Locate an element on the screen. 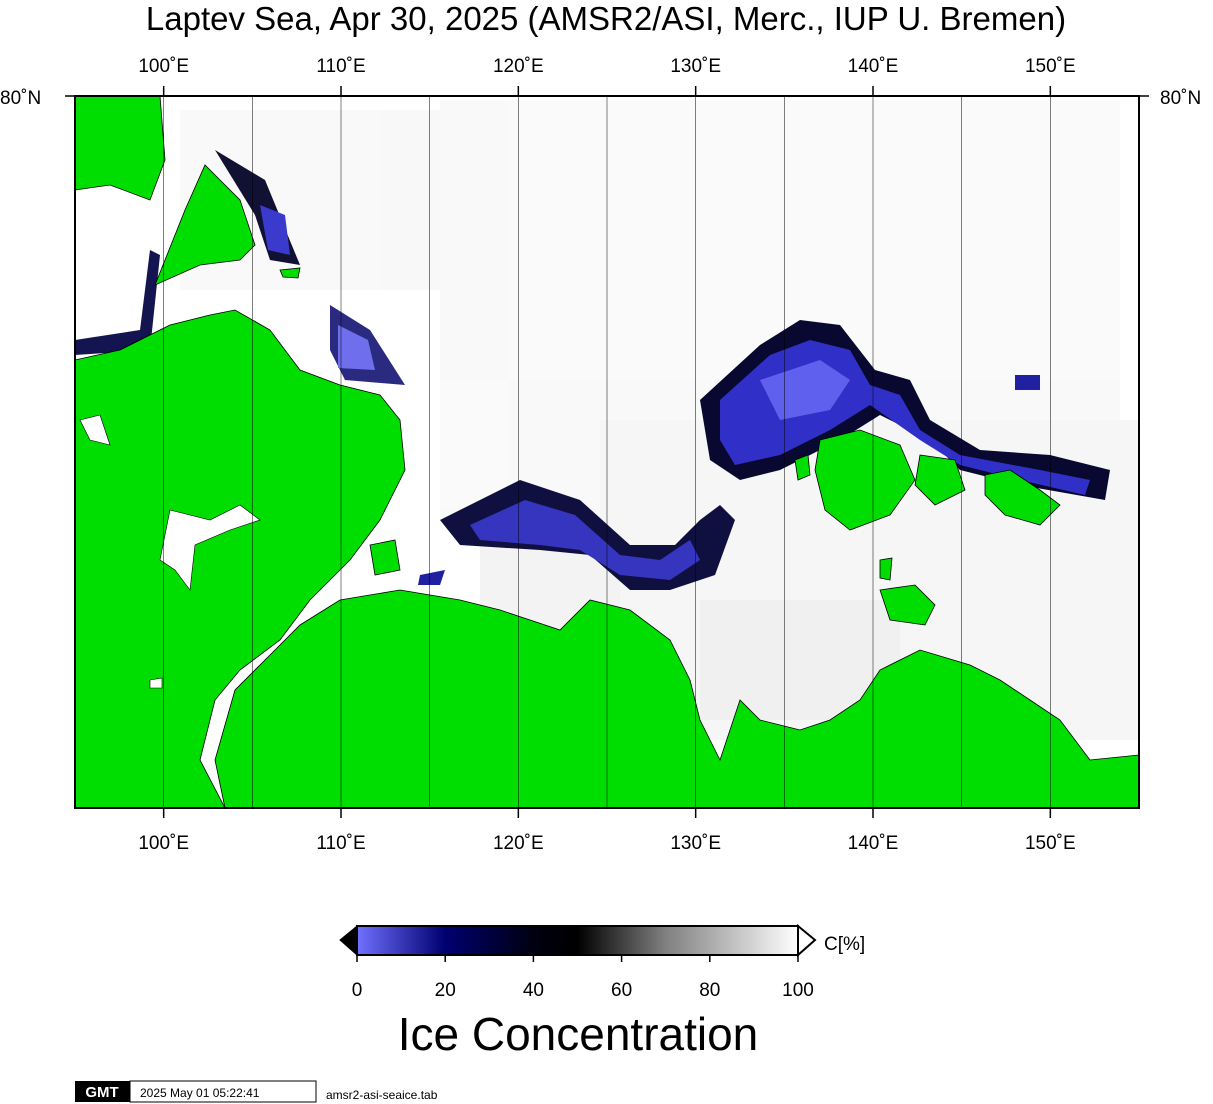 This screenshot has width=1213, height=1104. lon-label-bottom-120: 120˚E is located at coordinates (518, 843).